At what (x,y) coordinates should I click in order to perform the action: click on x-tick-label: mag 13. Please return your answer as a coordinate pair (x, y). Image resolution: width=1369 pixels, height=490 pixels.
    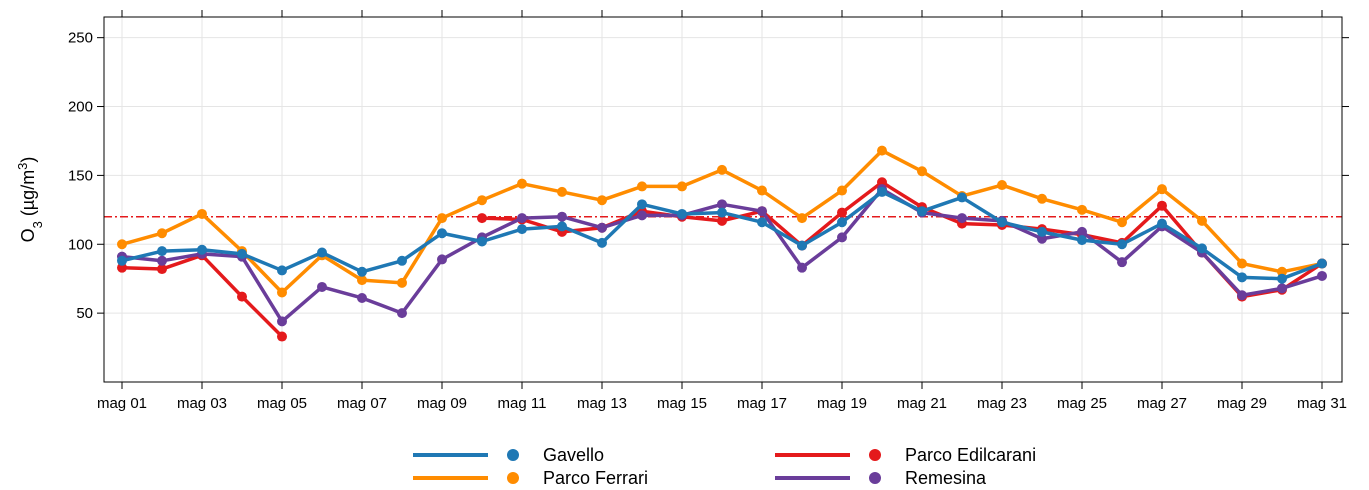
    Looking at the image, I should click on (602, 403).